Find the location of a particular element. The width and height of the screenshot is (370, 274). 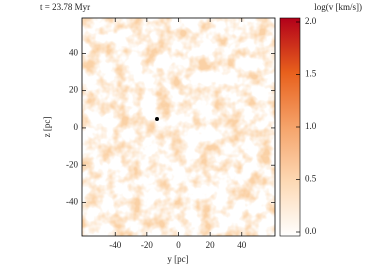

colorbar-tick-label: 2.0 is located at coordinates (311, 21).